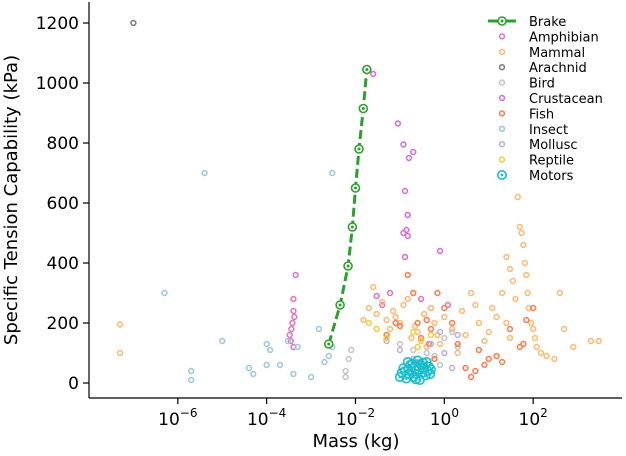 The width and height of the screenshot is (626, 456). I want to click on y-axis-ticks: 0 200 400 600 800 1000 1200, so click(62, 204).